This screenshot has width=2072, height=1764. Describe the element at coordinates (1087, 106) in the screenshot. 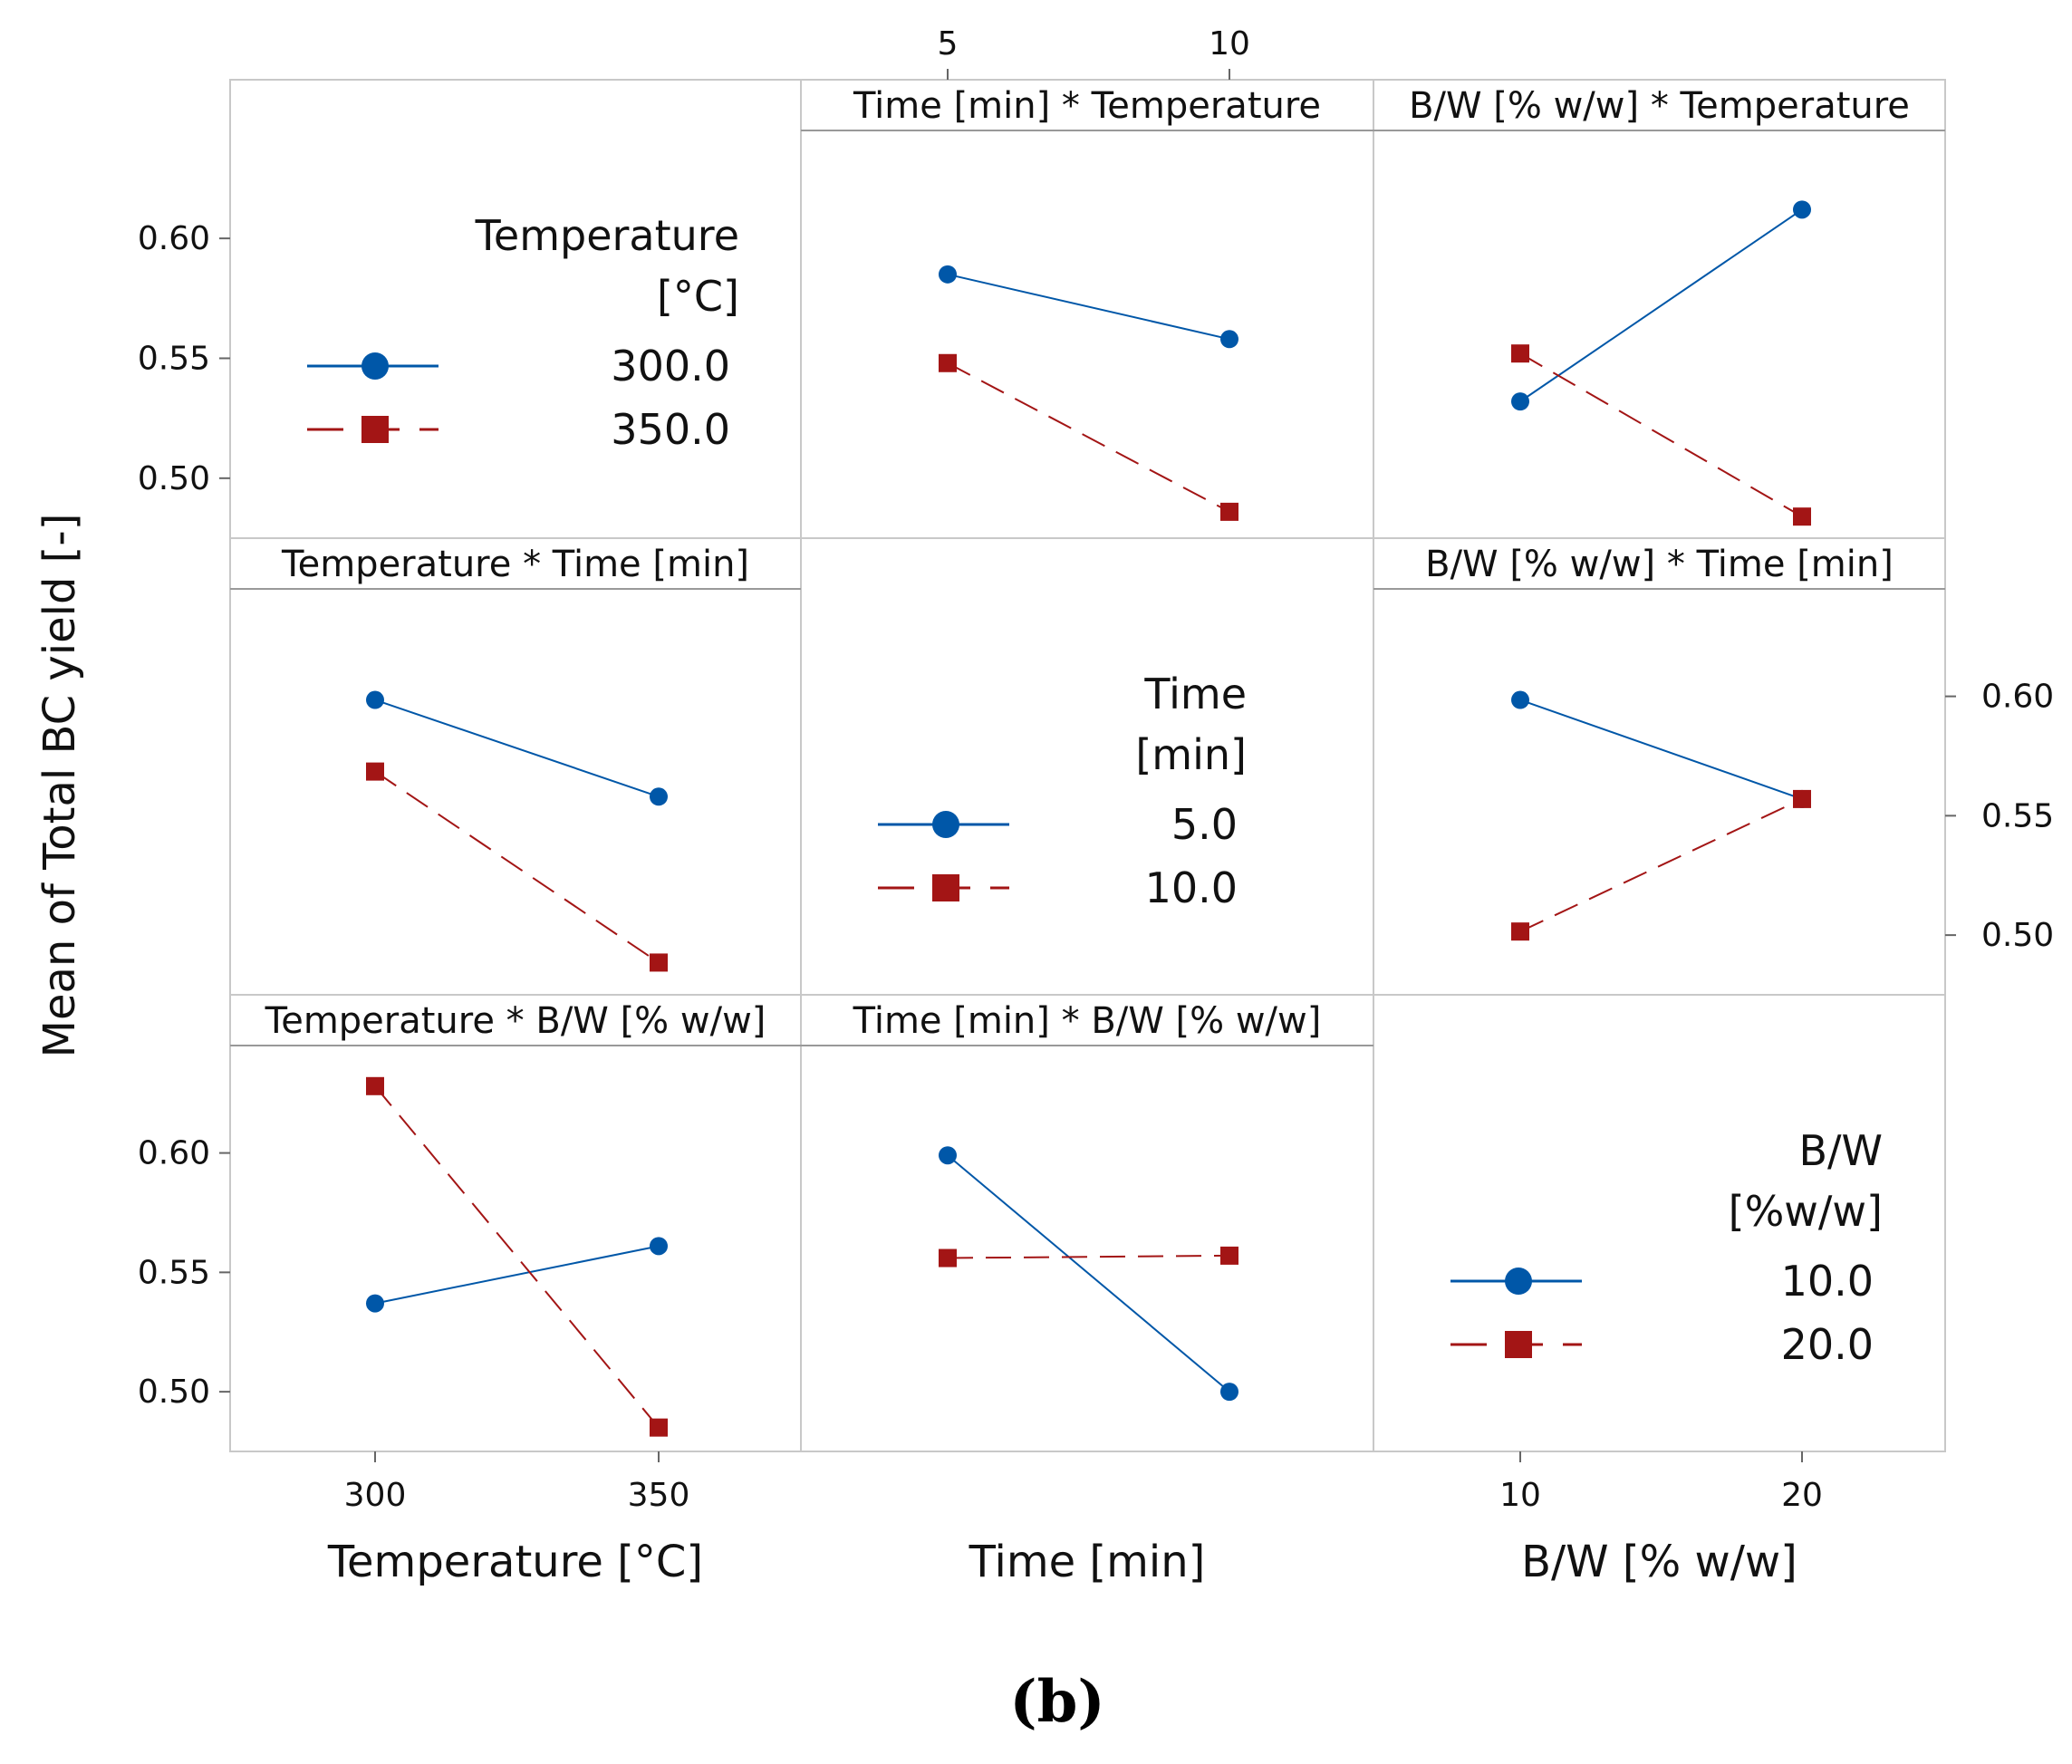

I see `panel-title: Time [min] * Temperature` at that location.